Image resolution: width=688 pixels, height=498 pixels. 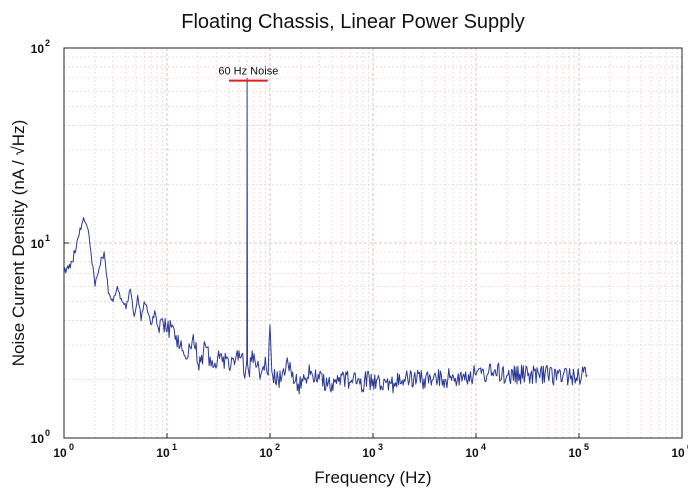 I want to click on chart-title: Floating Chassis, Linear Power Supply, so click(x=353, y=22).